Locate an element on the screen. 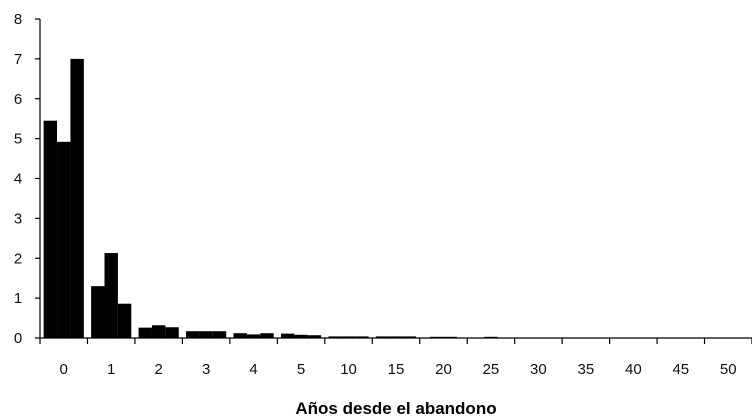  y-tick-label: 3 is located at coordinates (18, 218).